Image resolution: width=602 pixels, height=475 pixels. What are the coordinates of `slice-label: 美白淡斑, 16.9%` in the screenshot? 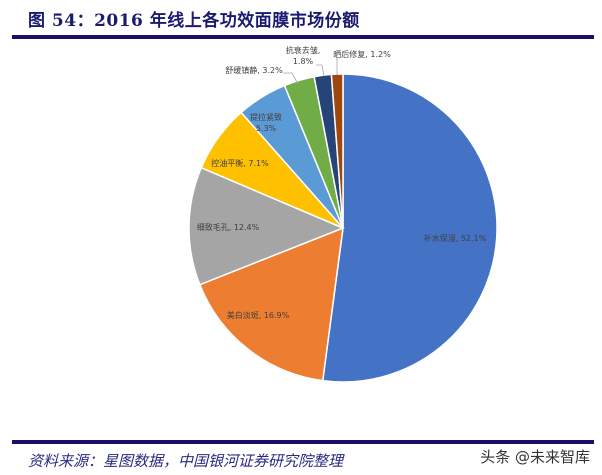 It's located at (258, 315).